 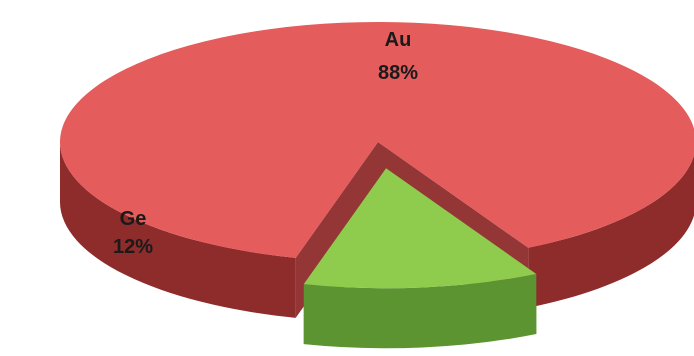 I want to click on slice-percent-au: 88%, so click(x=398, y=73).